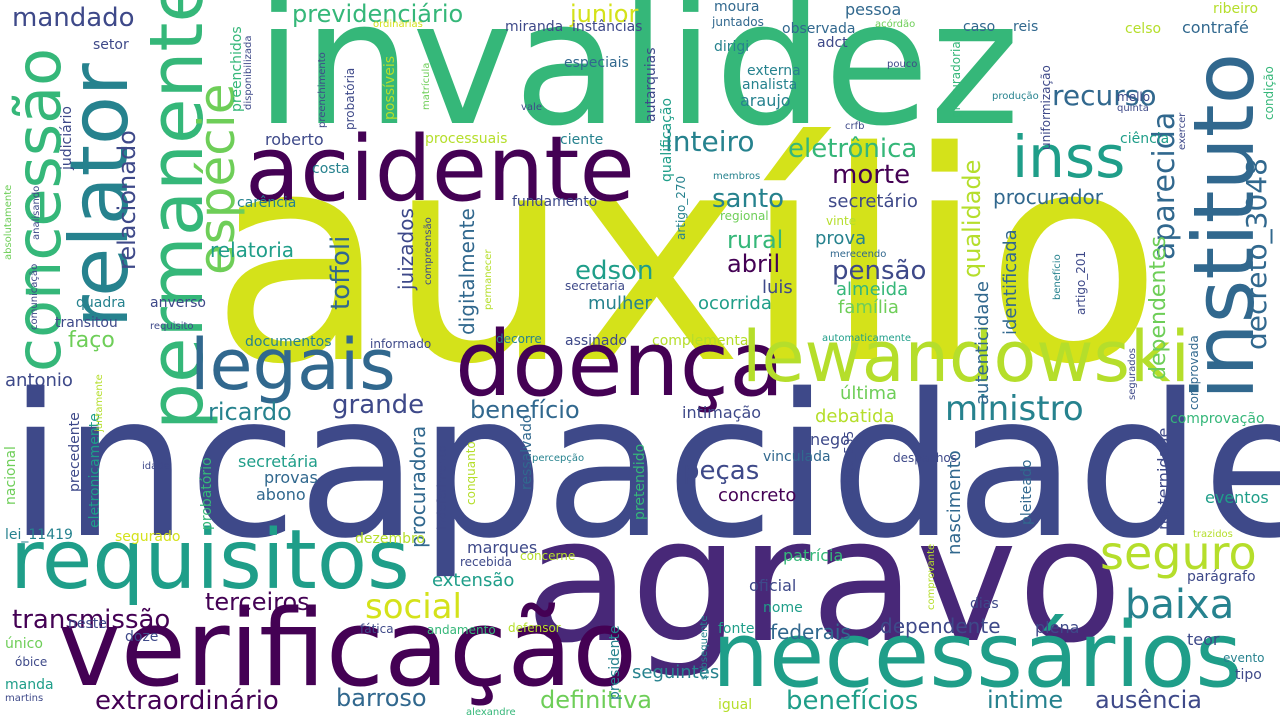  I want to click on cloud-word: pleiteado, so click(1027, 492).